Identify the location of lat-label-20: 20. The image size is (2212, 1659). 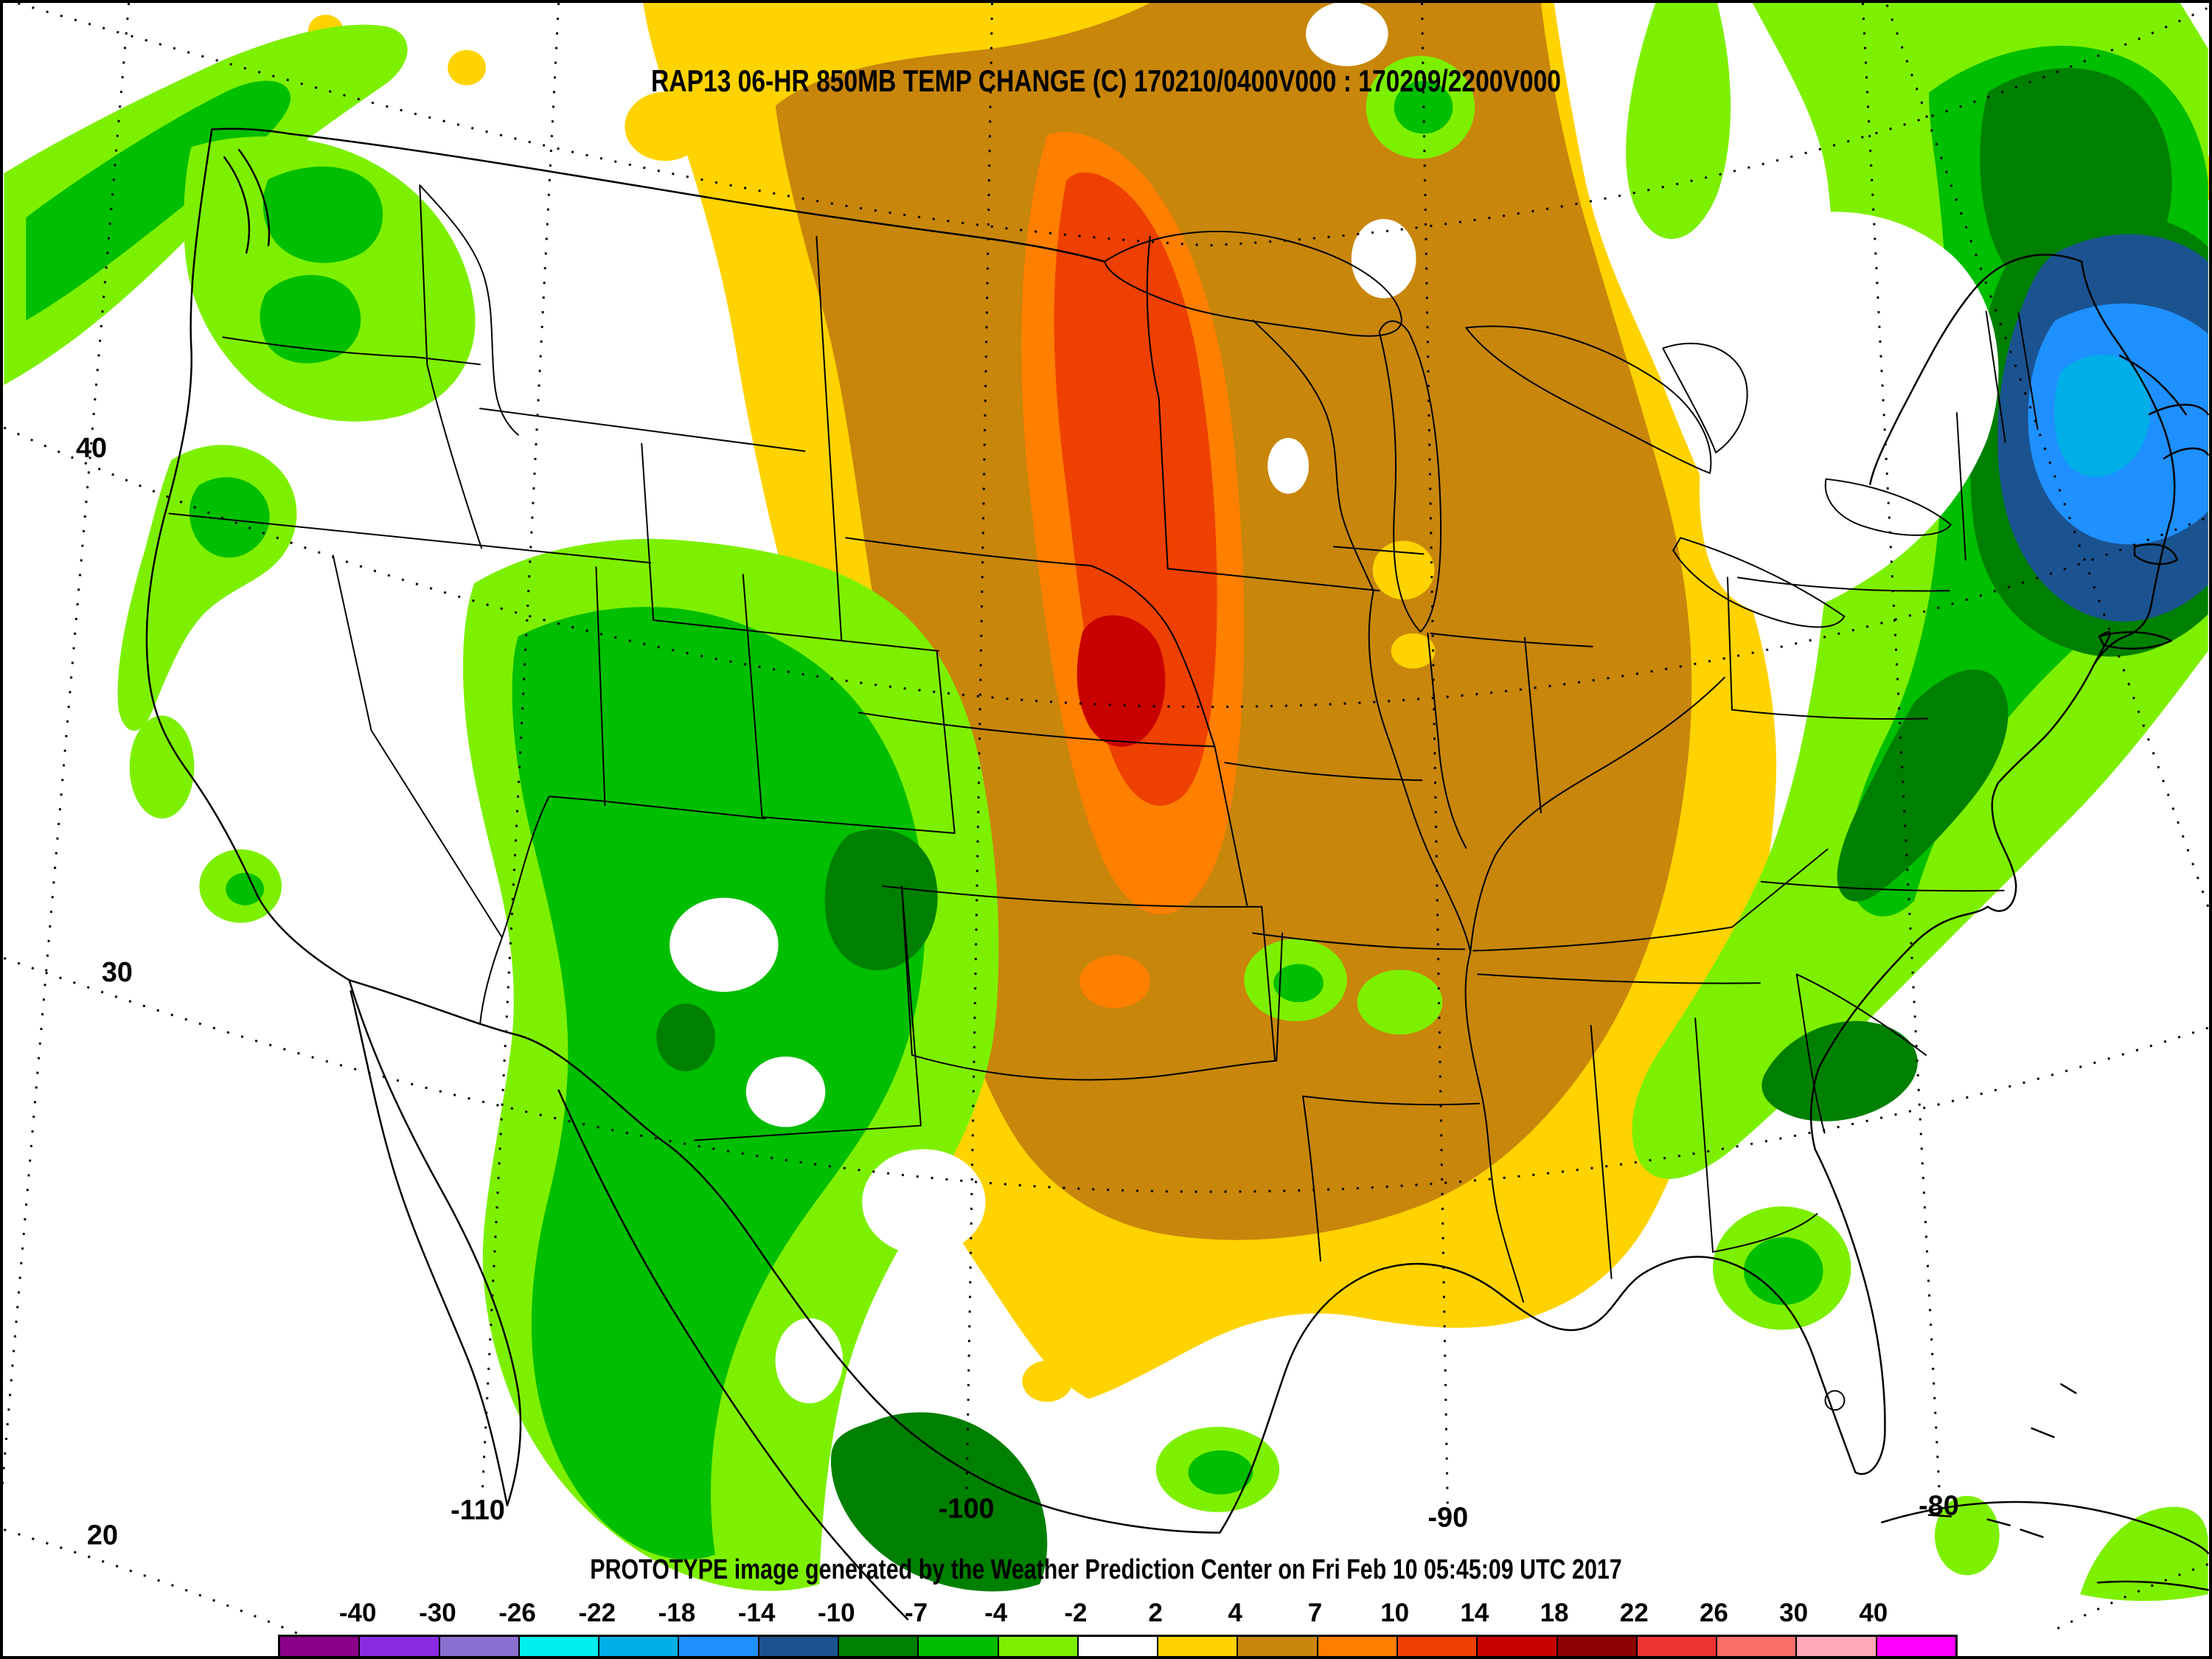
(102, 1535).